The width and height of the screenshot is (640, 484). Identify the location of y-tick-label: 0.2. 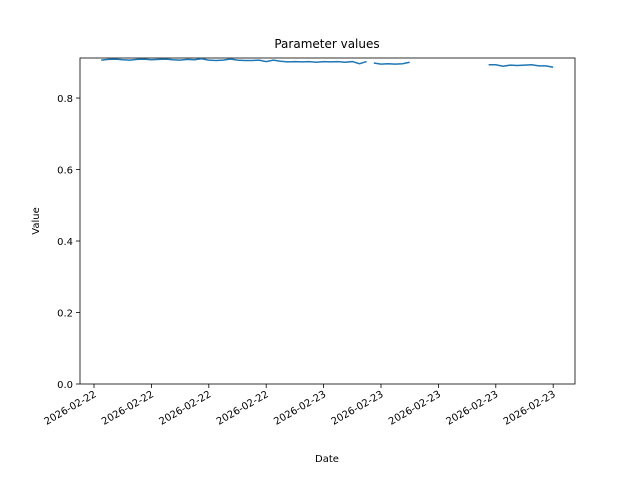
(65, 314).